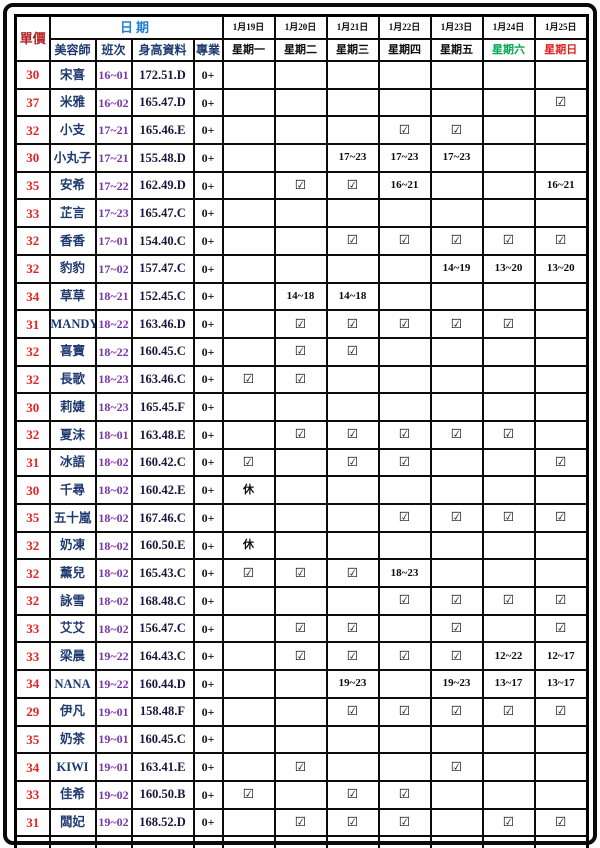  Describe the element at coordinates (113, 50) in the screenshot. I see `sub-column-header-1: 班次` at that location.